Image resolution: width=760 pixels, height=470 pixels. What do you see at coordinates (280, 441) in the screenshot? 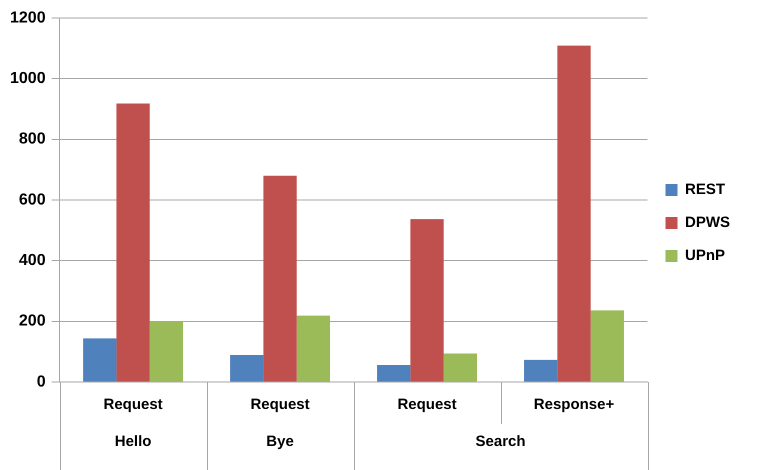
I see `text: Bye` at bounding box center [280, 441].